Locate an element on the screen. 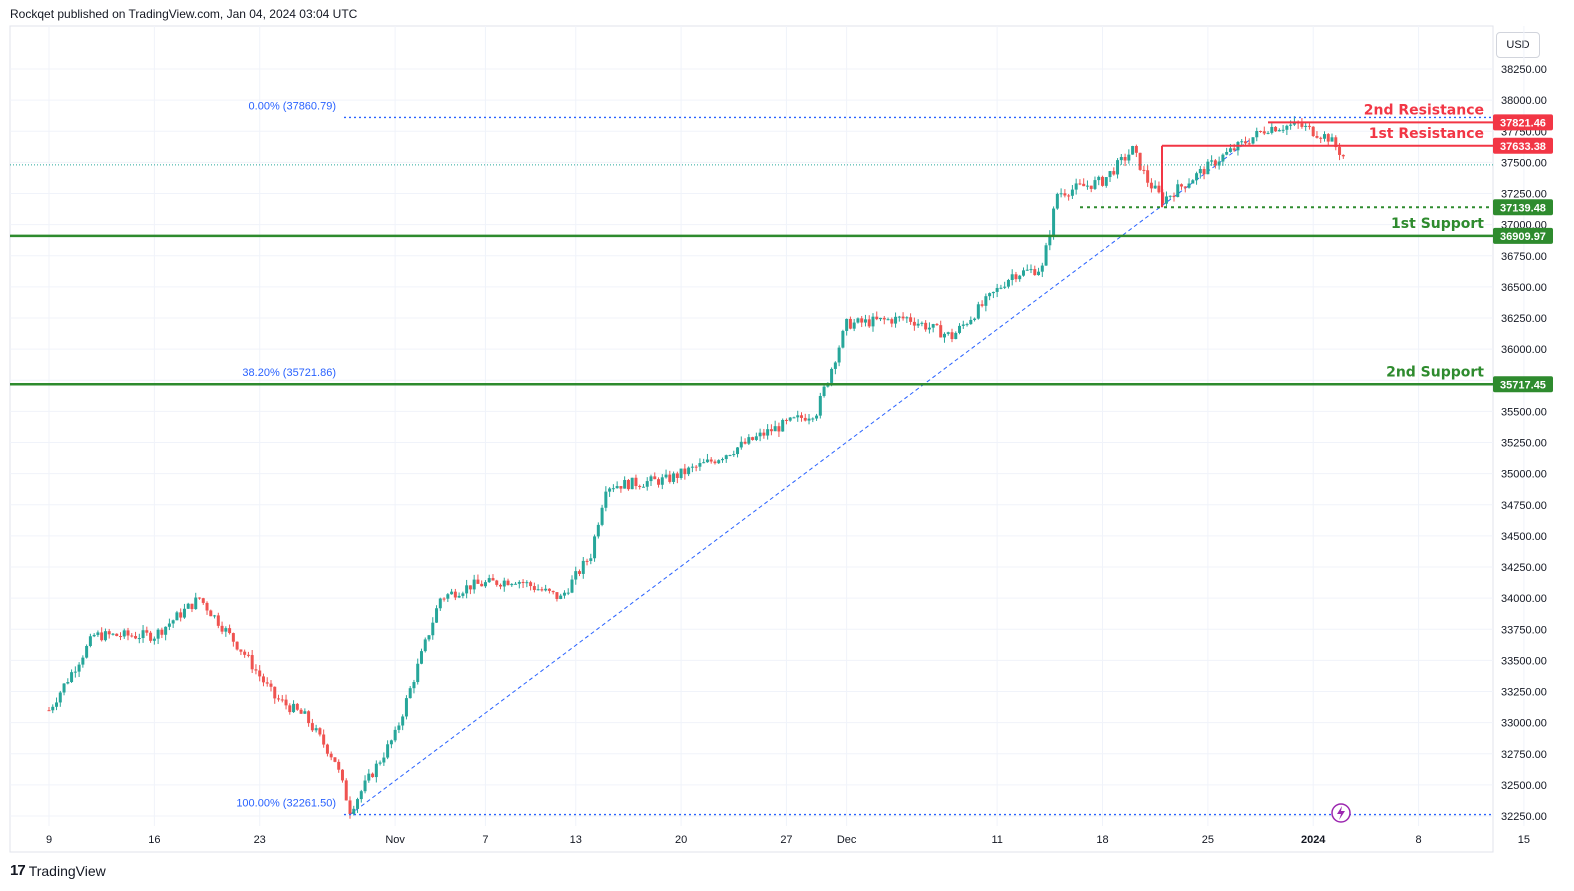 The width and height of the screenshot is (1574, 891). price-tag-s2 is located at coordinates (1523, 384).